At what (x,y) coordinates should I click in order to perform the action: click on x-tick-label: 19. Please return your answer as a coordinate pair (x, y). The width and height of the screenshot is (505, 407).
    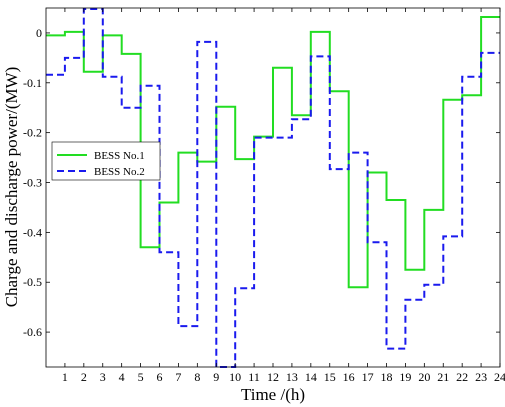
    Looking at the image, I should click on (405, 377).